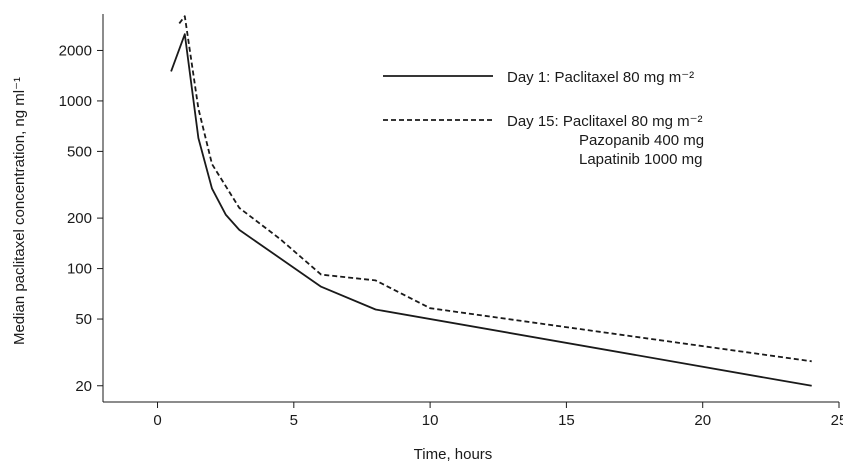 This screenshot has height=465, width=843. Describe the element at coordinates (83, 386) in the screenshot. I see `y-tick-label: 20` at that location.